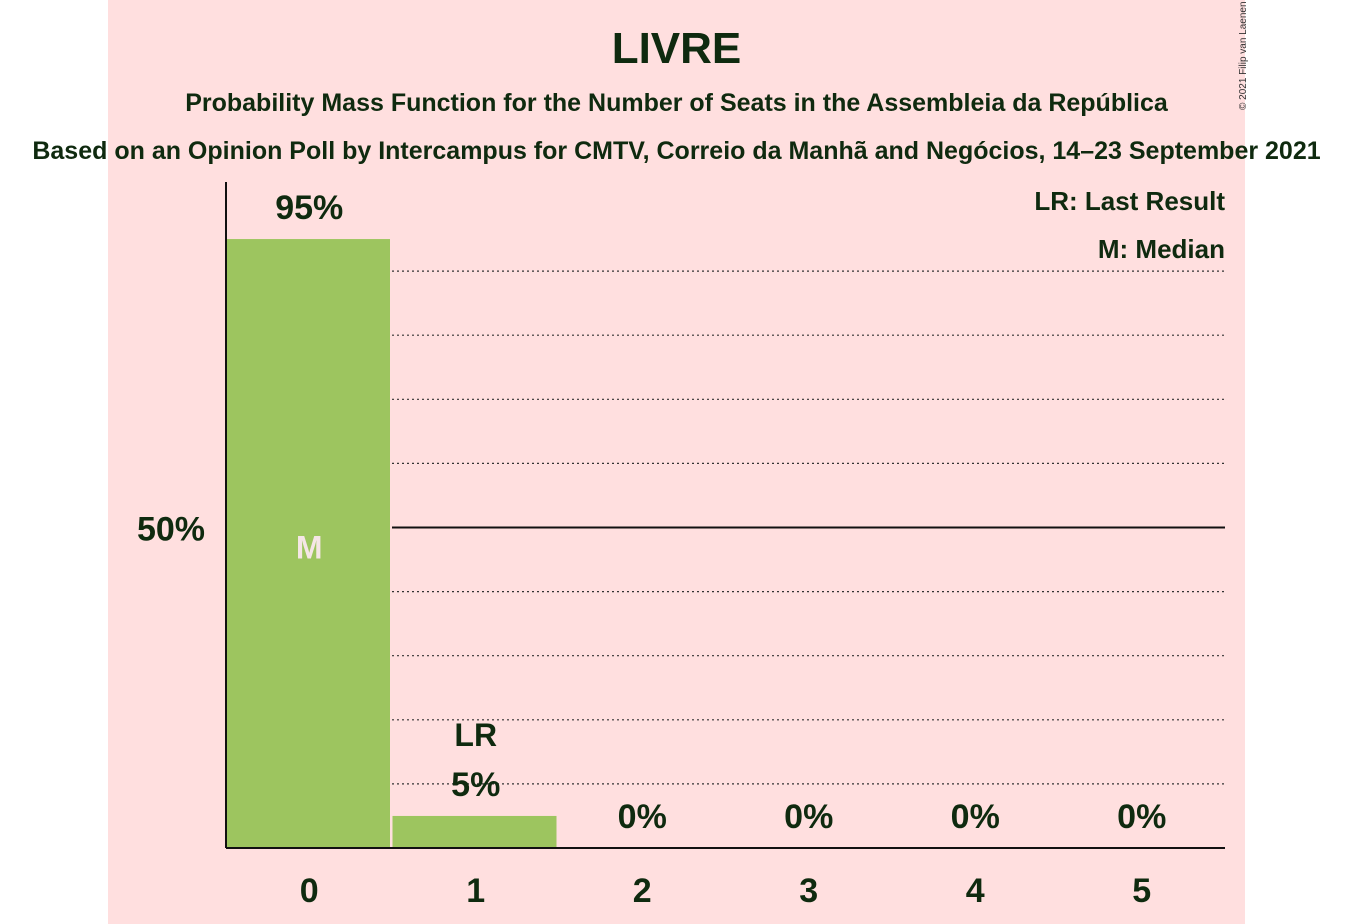  What do you see at coordinates (1129, 201) in the screenshot?
I see `legend-entry: LR: Last Result` at bounding box center [1129, 201].